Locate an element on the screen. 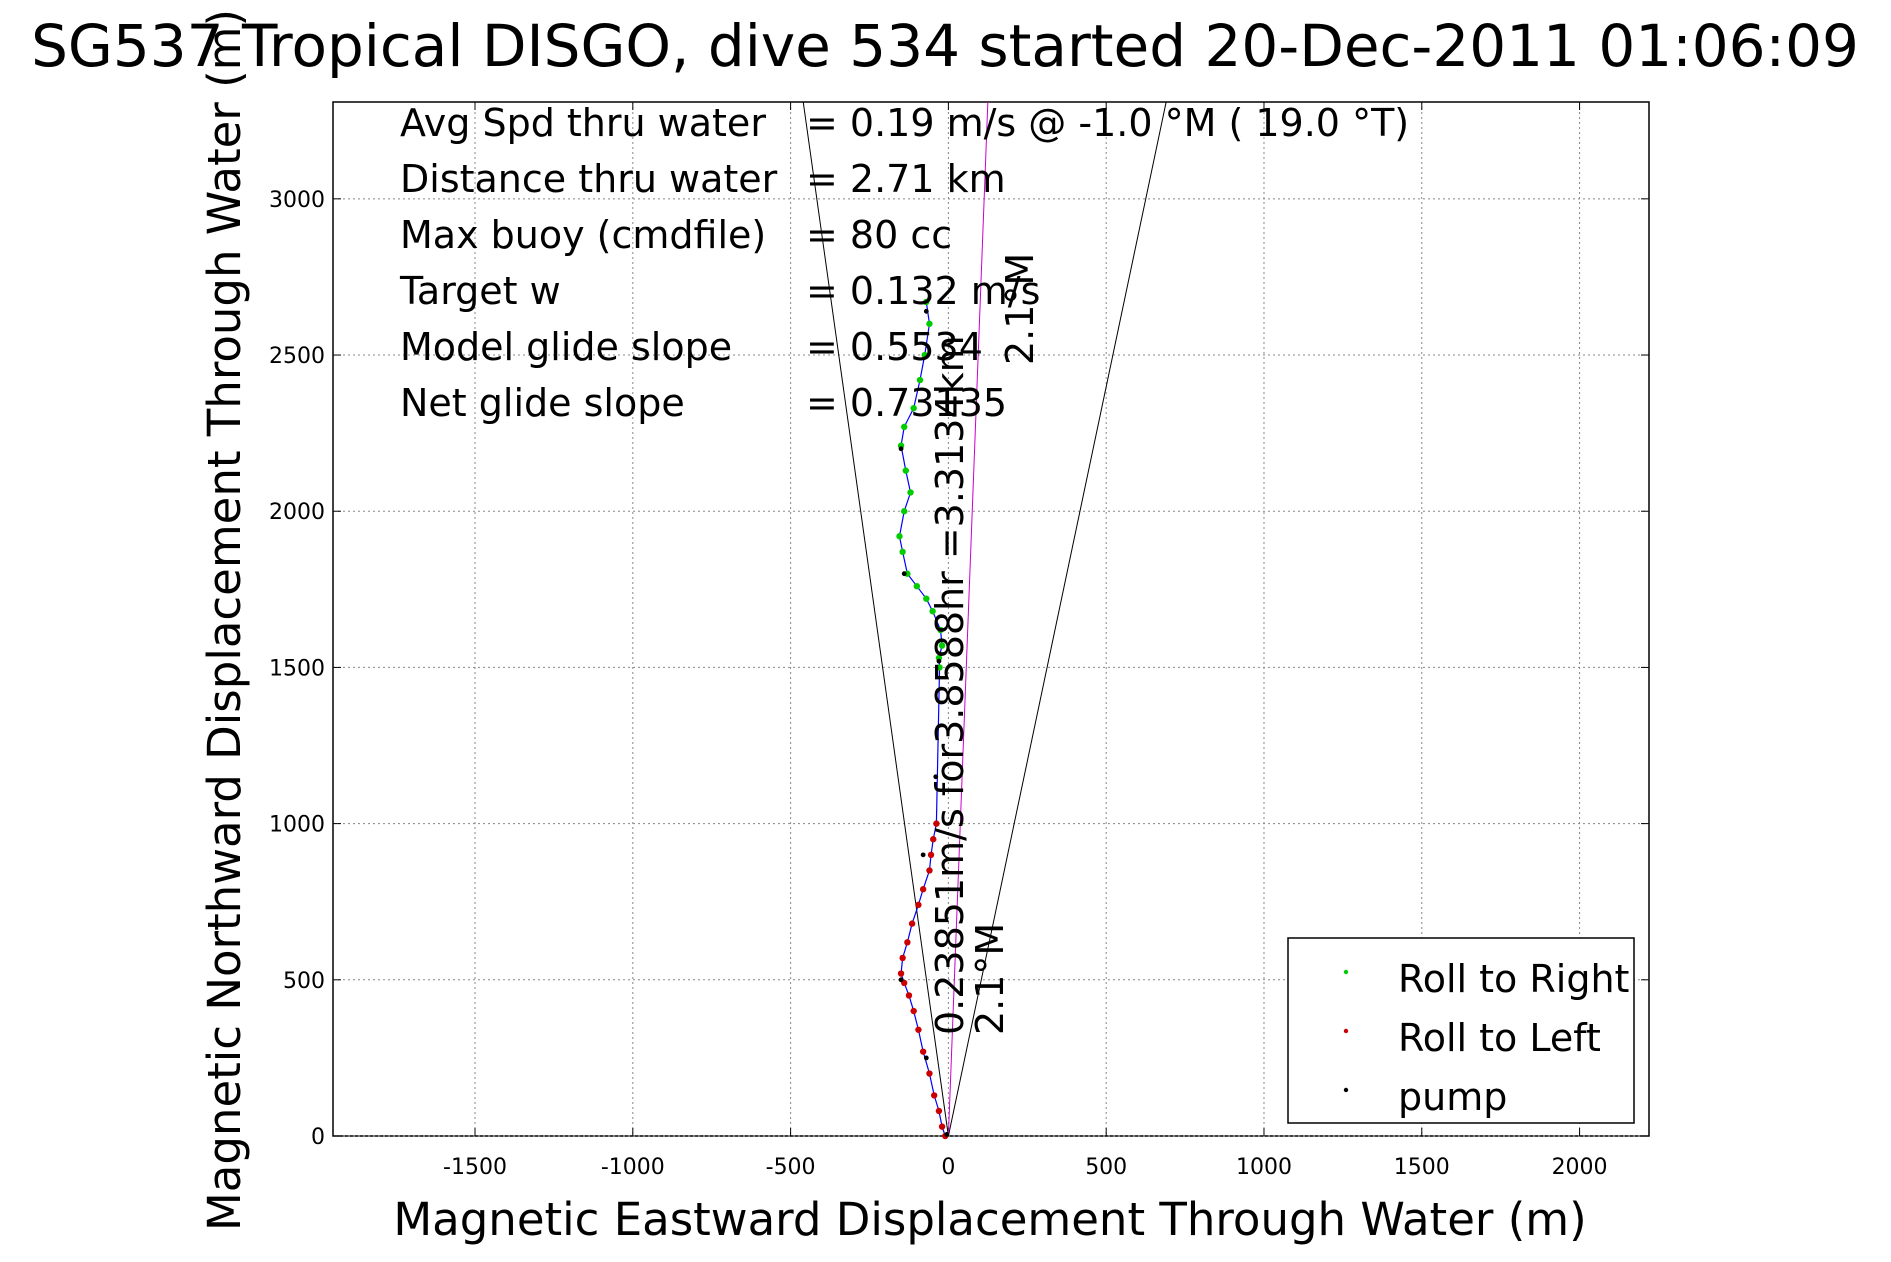  x-tick-label: 500 is located at coordinates (1106, 1167).